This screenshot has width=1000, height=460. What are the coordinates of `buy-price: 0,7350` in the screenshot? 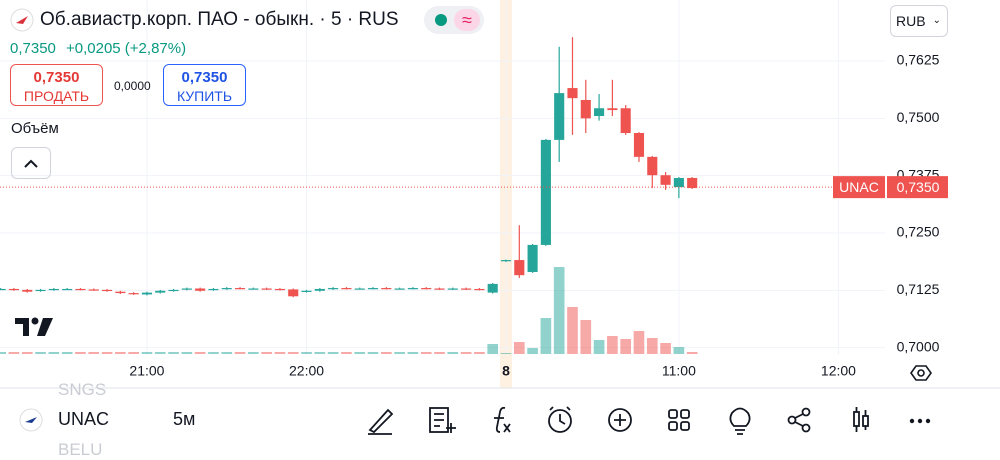 It's located at (204, 77).